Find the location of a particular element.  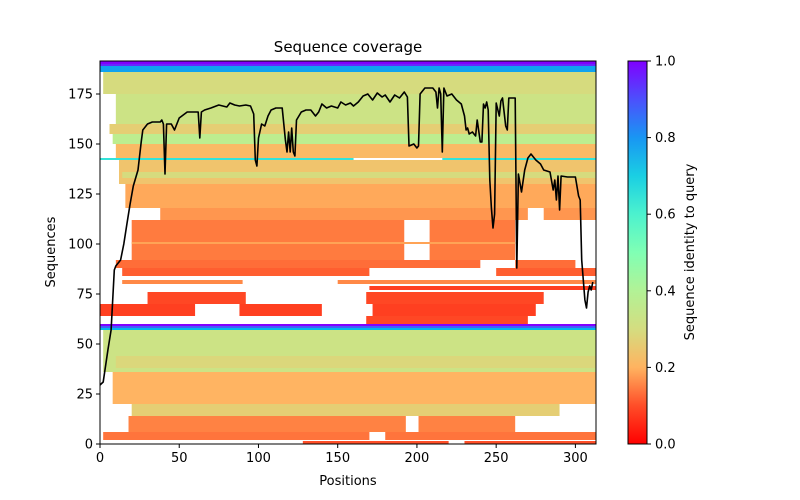

x-tick-label: 0 is located at coordinates (100, 458).